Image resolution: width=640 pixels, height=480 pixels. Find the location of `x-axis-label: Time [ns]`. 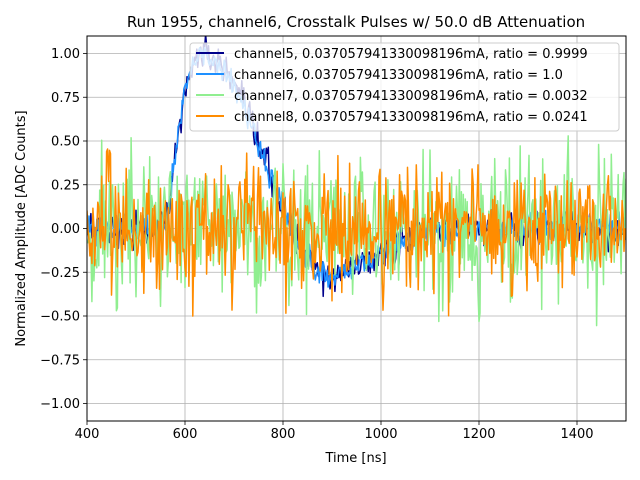

x-axis-label: Time [ns] is located at coordinates (355, 458).